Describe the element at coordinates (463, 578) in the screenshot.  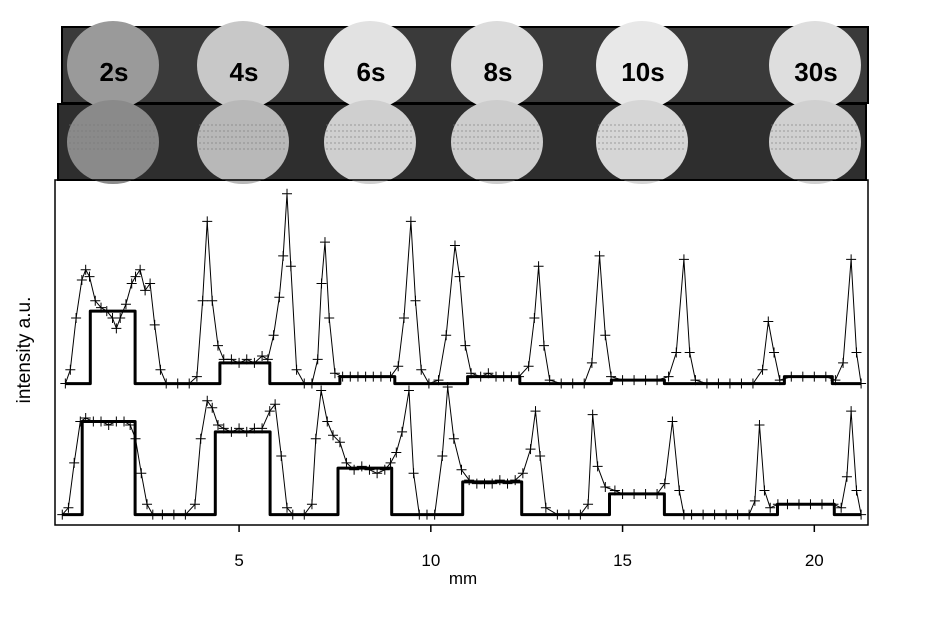
I see `x-axis-label: mm` at that location.